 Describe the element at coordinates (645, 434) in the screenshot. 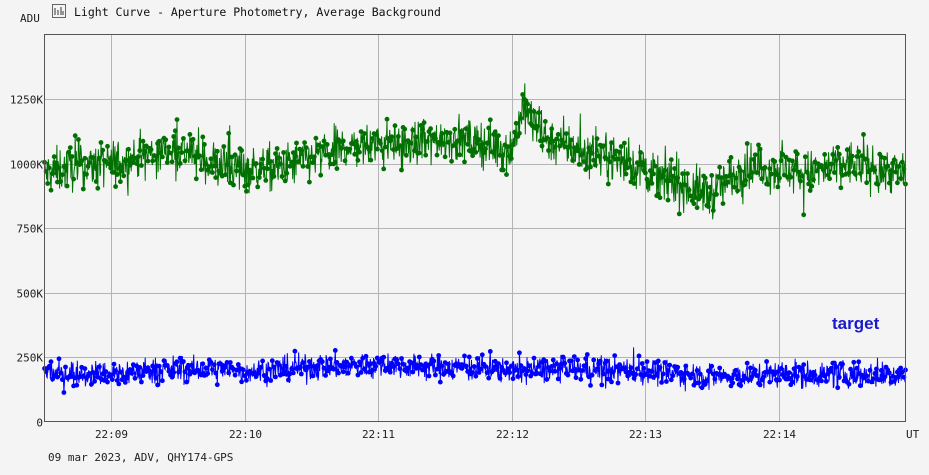

I see `x-tick-label: 22:13` at that location.